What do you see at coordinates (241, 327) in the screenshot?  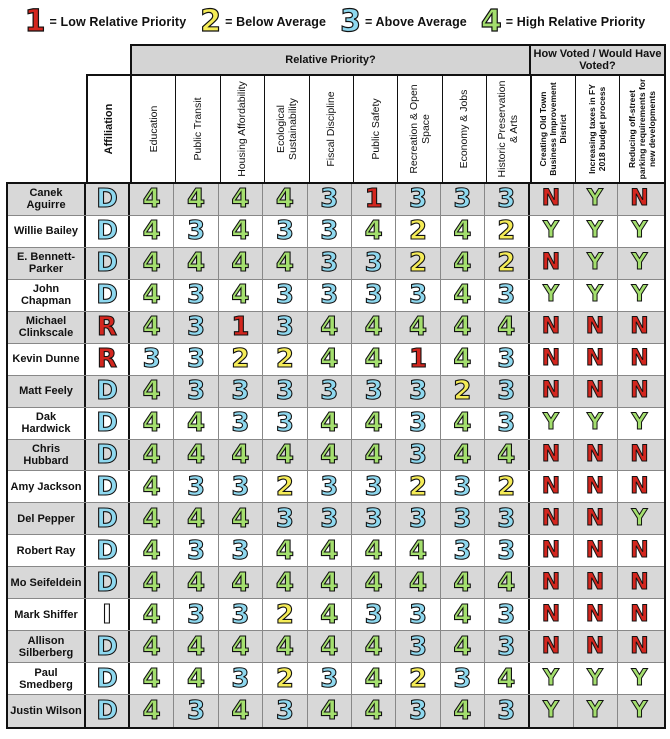 I see `priority-cell: 1` at bounding box center [241, 327].